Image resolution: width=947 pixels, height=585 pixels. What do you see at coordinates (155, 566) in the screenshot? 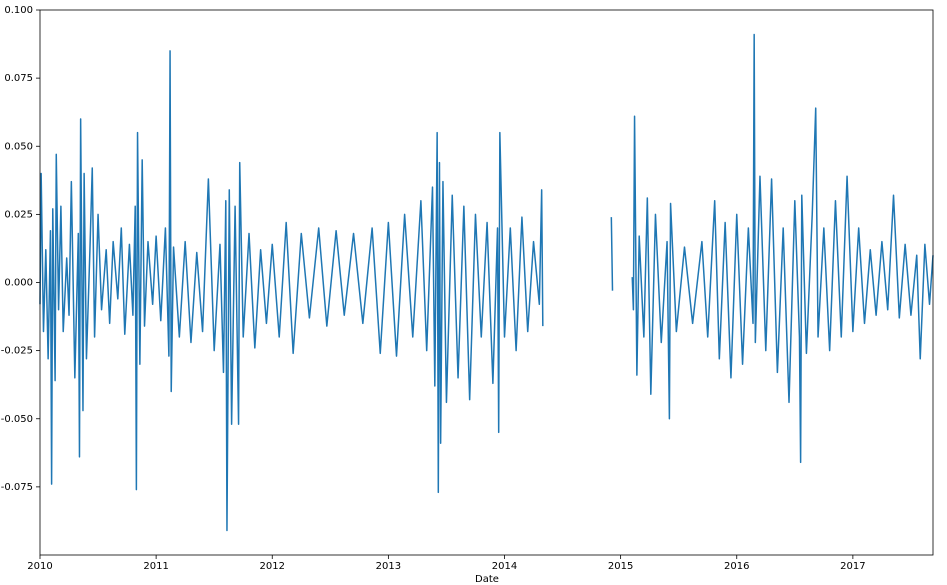
I see `x-tick-label: 2011` at bounding box center [155, 566].